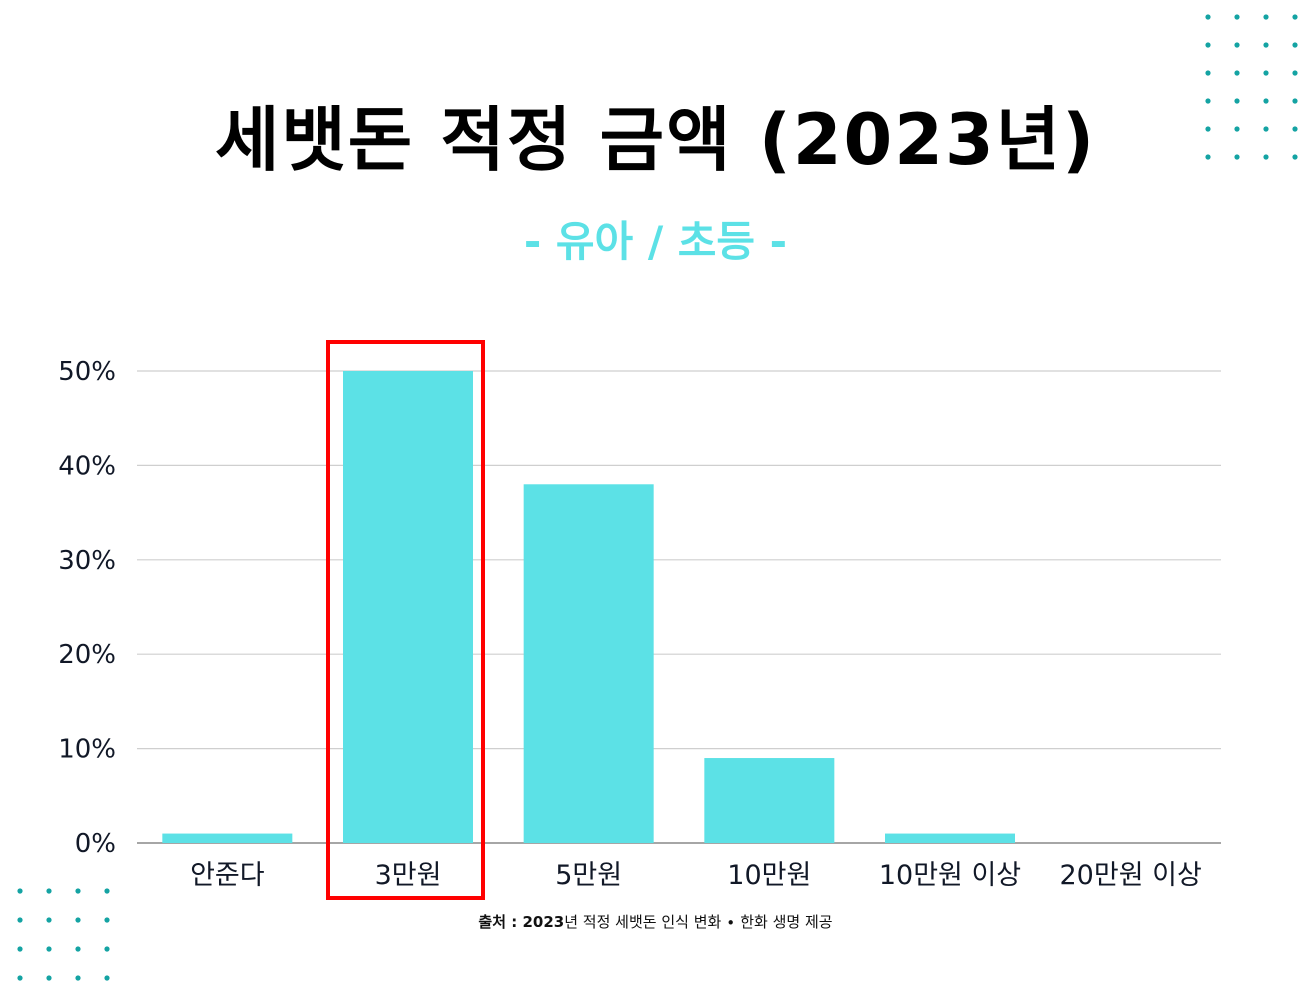 This screenshot has width=1311, height=988. What do you see at coordinates (87, 466) in the screenshot?
I see `y-tick-label: 40%` at bounding box center [87, 466].